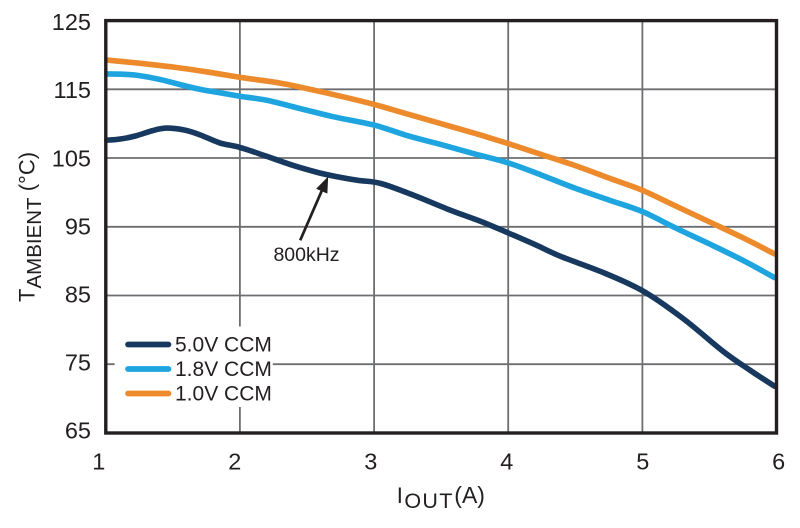 The height and width of the screenshot is (528, 800). I want to click on svg-text: 5, so click(642, 461).